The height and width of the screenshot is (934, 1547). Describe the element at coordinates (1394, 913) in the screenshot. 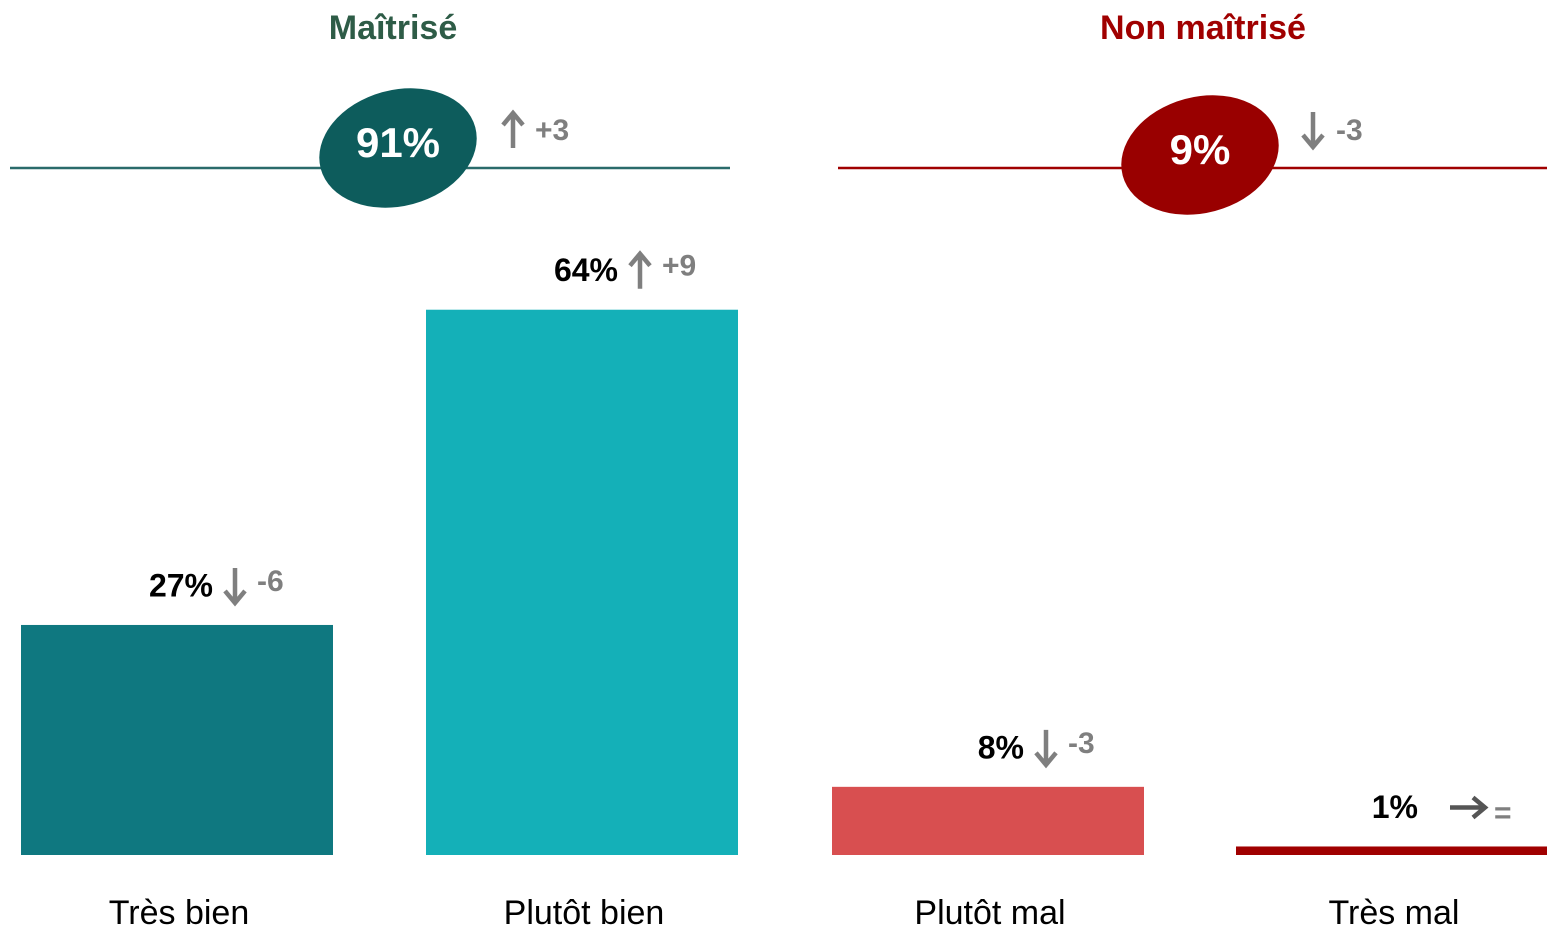

I see `category-label: Très mal` at that location.